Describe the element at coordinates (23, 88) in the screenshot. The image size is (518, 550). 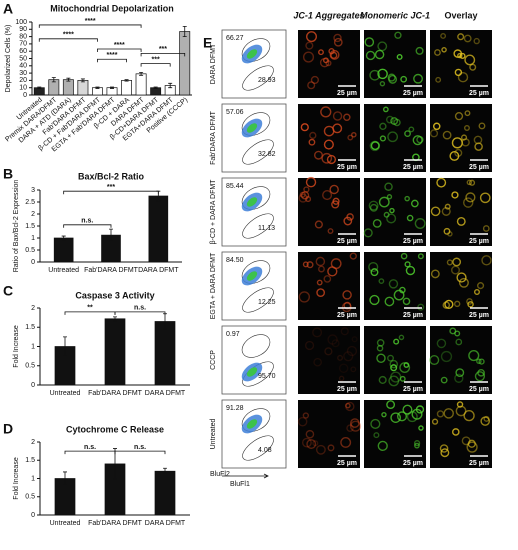
I see `y-tick-label: 10` at that location.